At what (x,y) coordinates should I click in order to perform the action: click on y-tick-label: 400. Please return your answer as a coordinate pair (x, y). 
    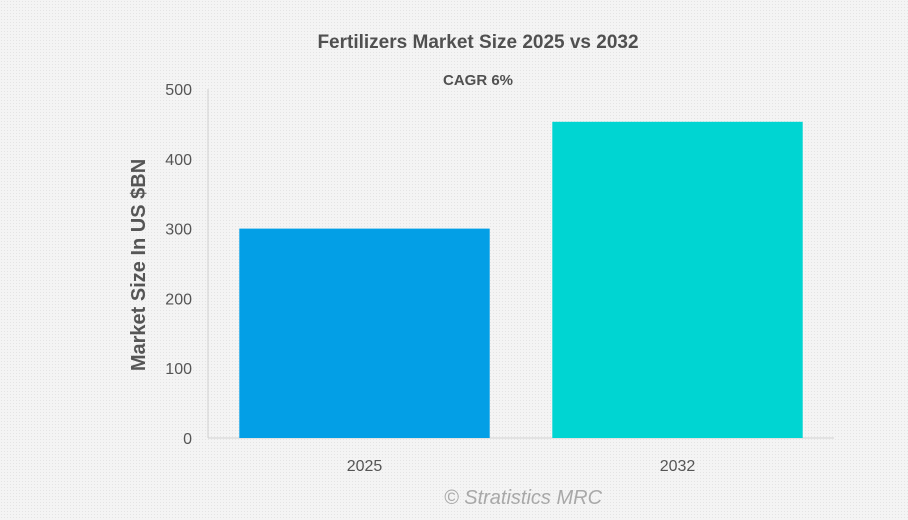
    Looking at the image, I should click on (178, 160).